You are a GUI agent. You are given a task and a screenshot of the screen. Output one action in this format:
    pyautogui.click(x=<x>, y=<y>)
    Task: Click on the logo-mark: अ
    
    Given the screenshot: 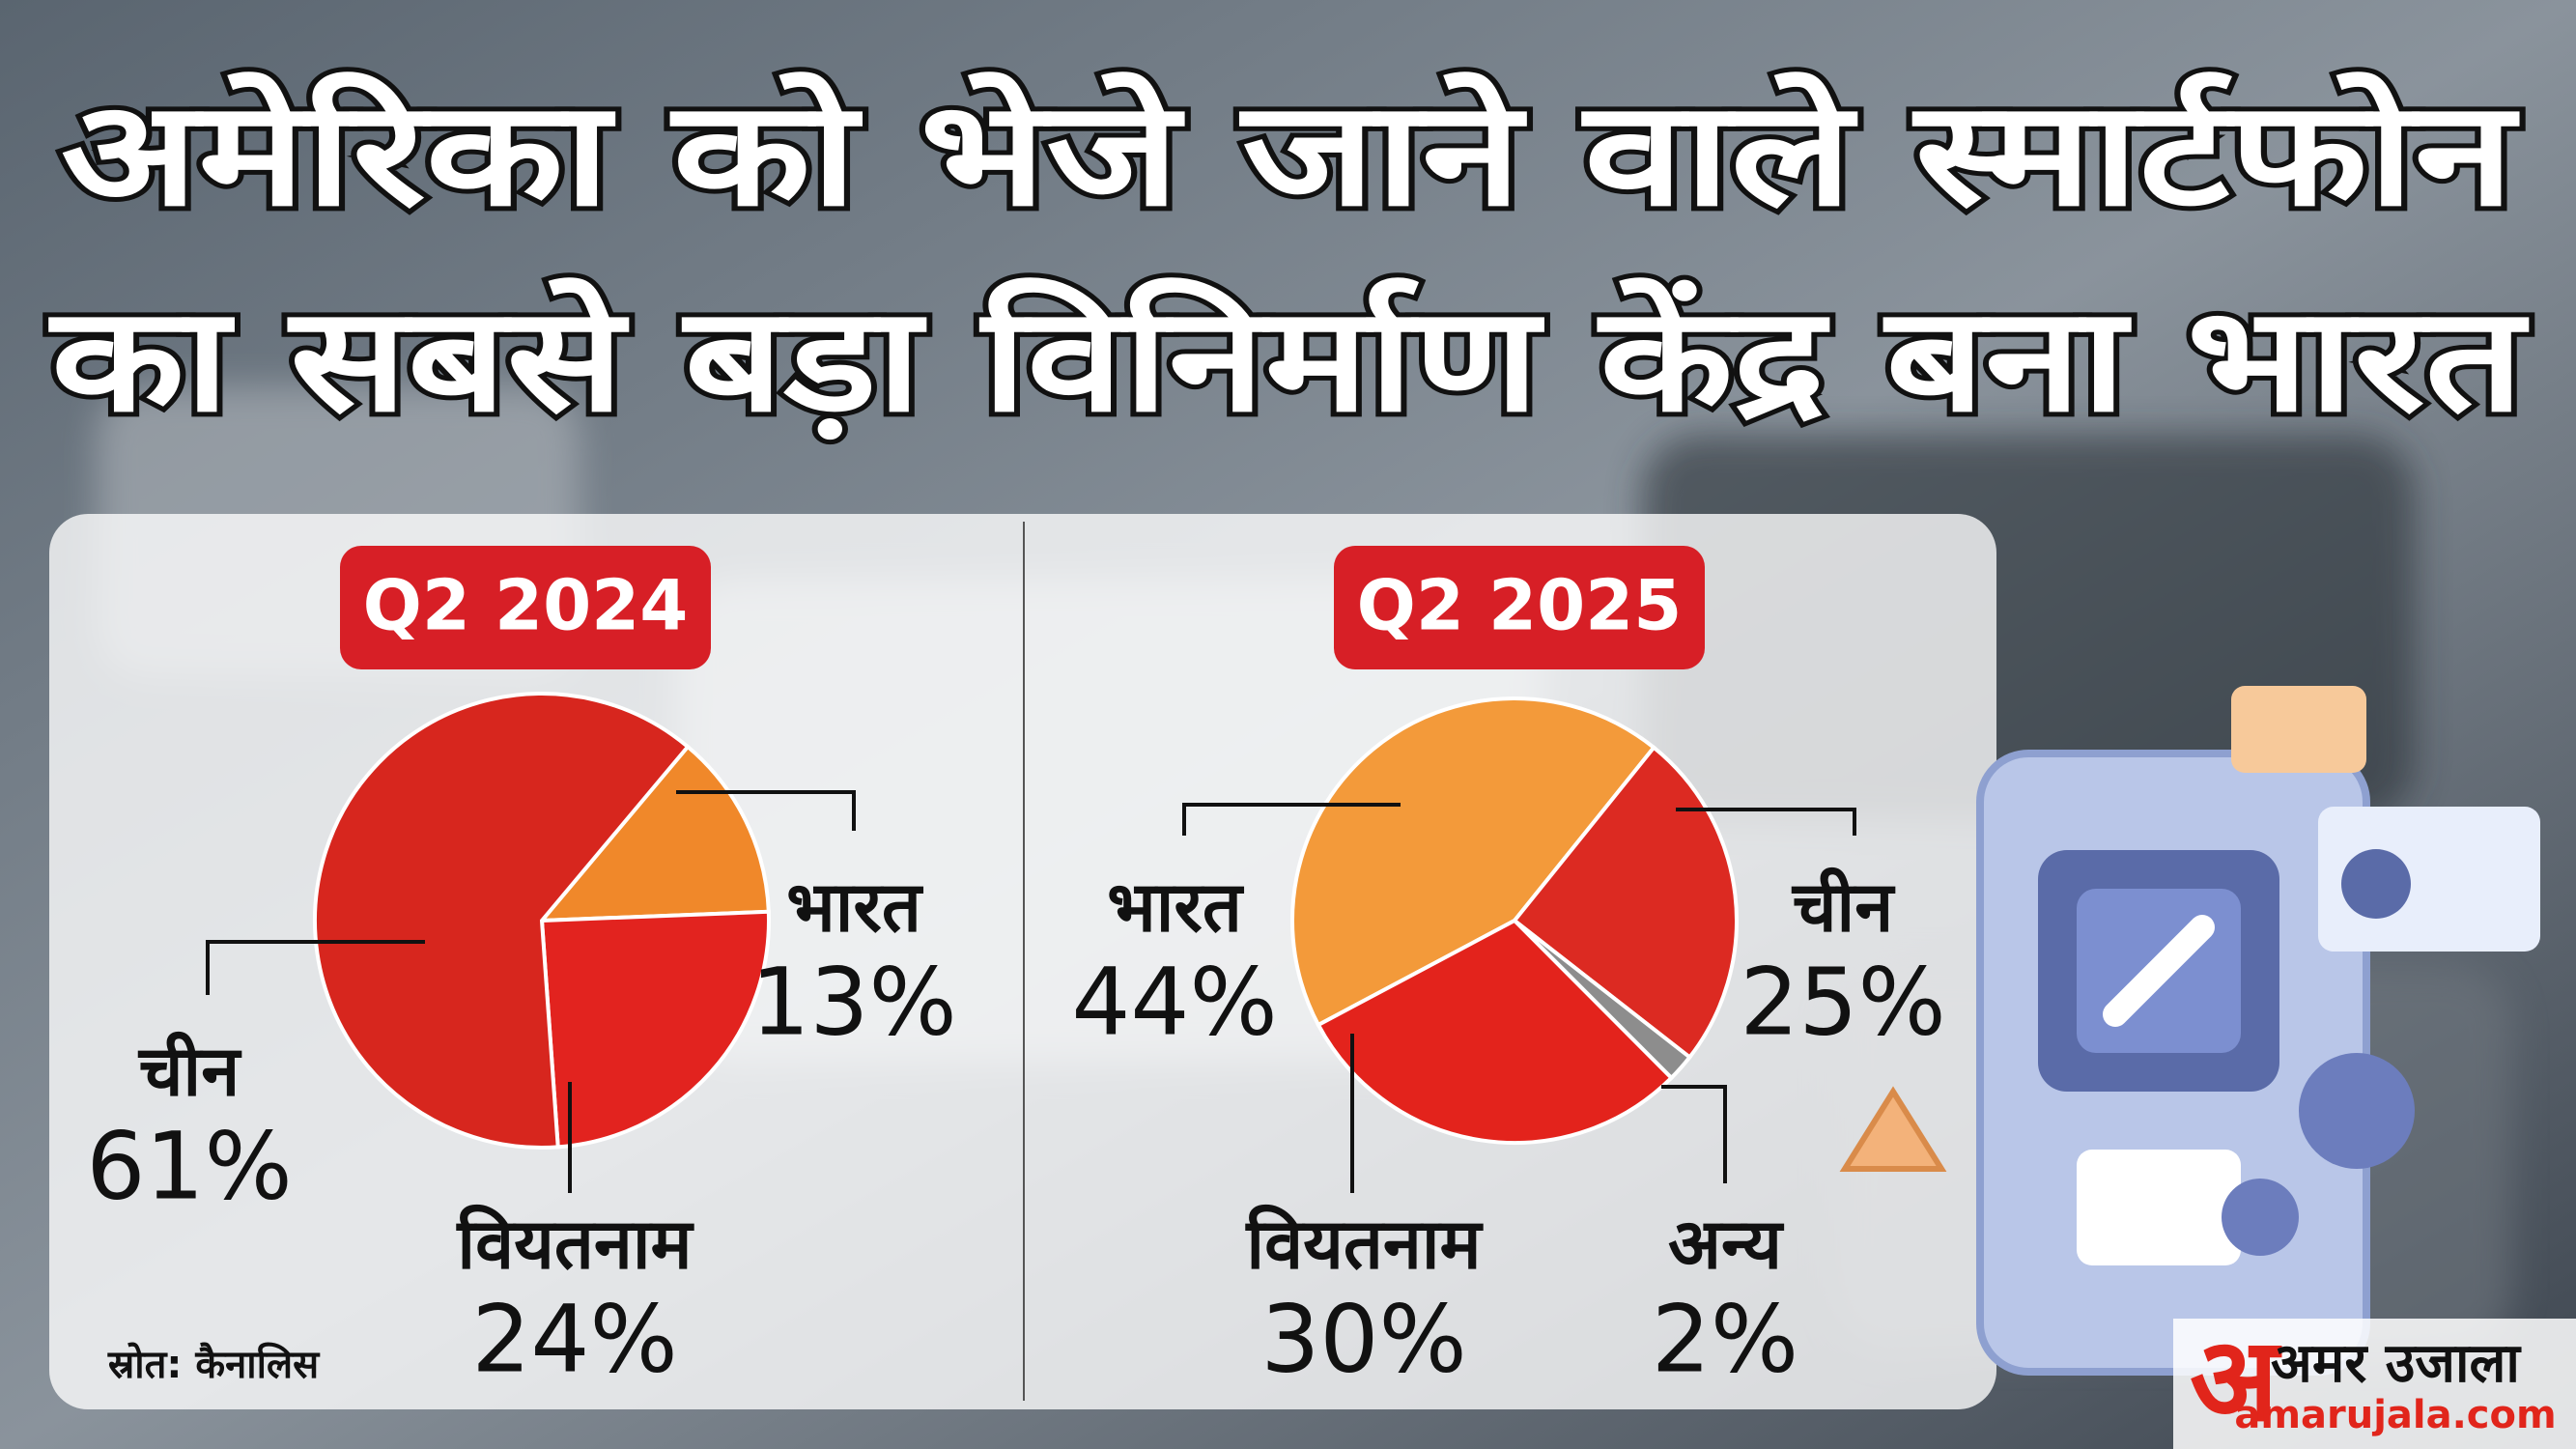 What is the action you would take?
    pyautogui.click(x=2236, y=1381)
    